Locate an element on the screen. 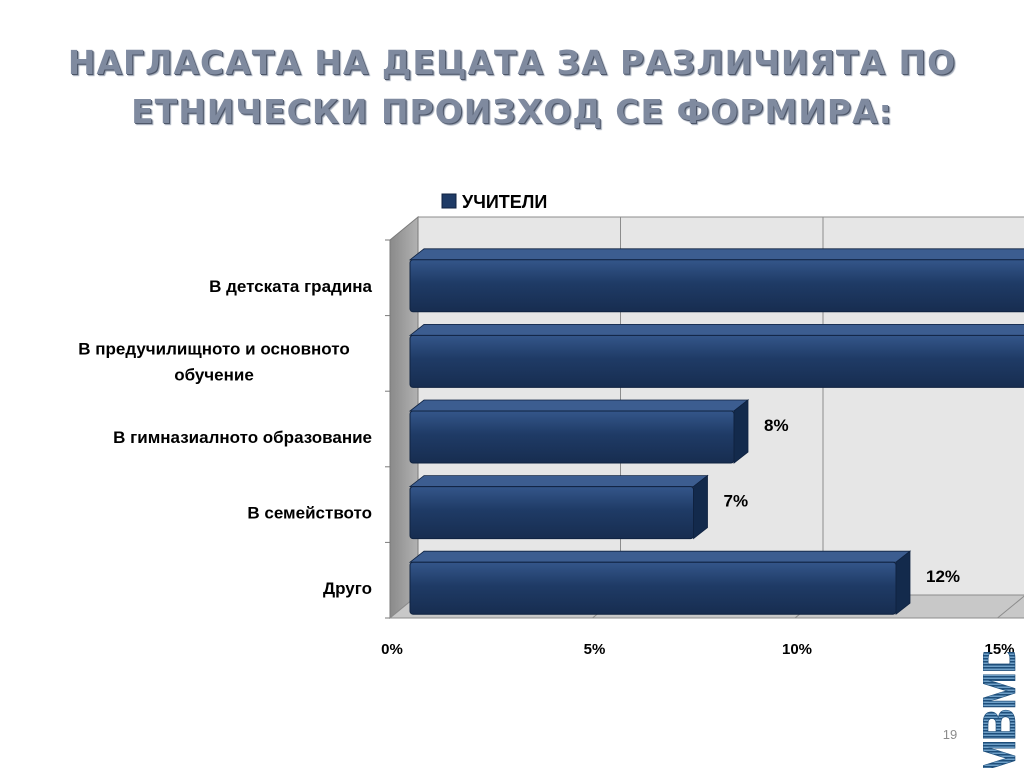  slide-title-line-1: НАГЛАСАТА НА ДЕЦАТА ЗА РАЗЛИЧИЯТА ПО is located at coordinates (512, 62).